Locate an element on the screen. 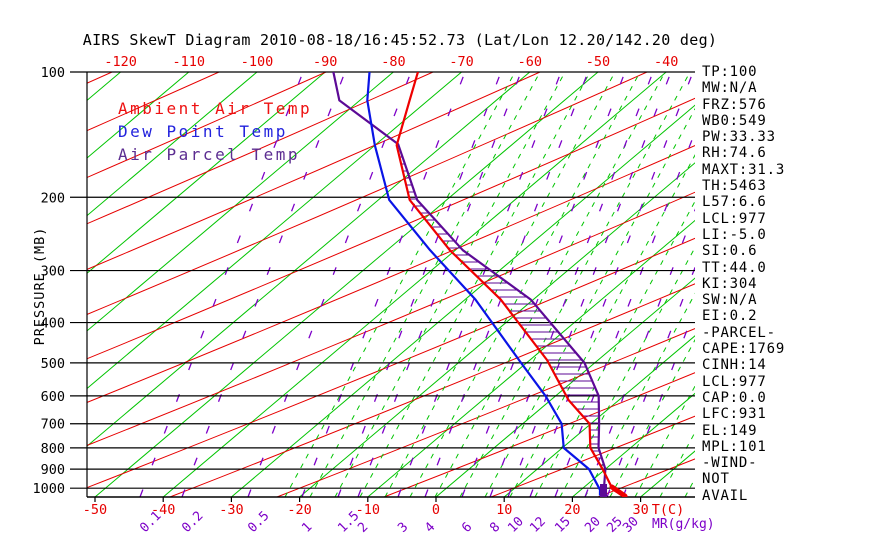 Image resolution: width=870 pixels, height=560 pixels. svg-text: 700 is located at coordinates (53, 425).